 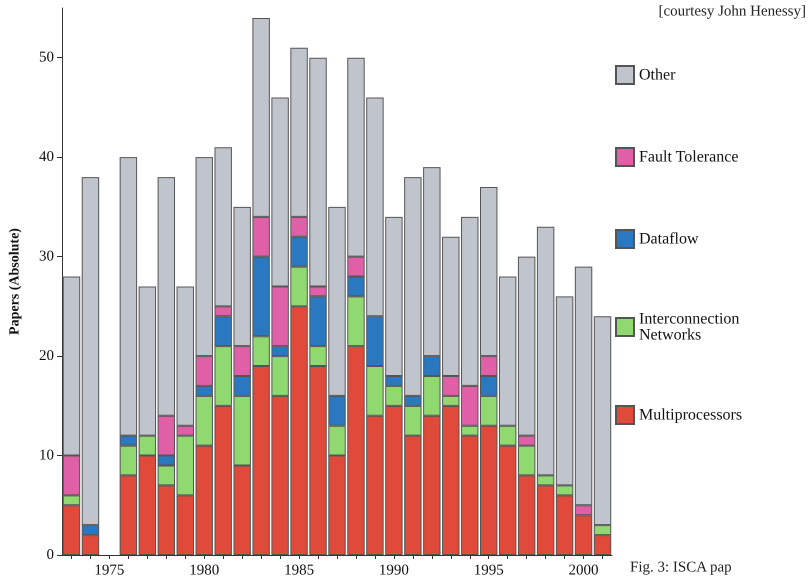 I want to click on legend-label: Interconnection Networks, so click(x=691, y=327).